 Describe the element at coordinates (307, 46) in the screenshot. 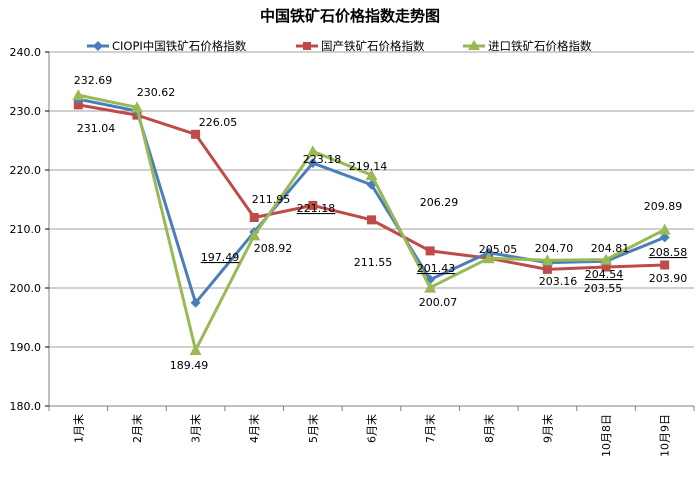

I see `legend-square-marker` at that location.